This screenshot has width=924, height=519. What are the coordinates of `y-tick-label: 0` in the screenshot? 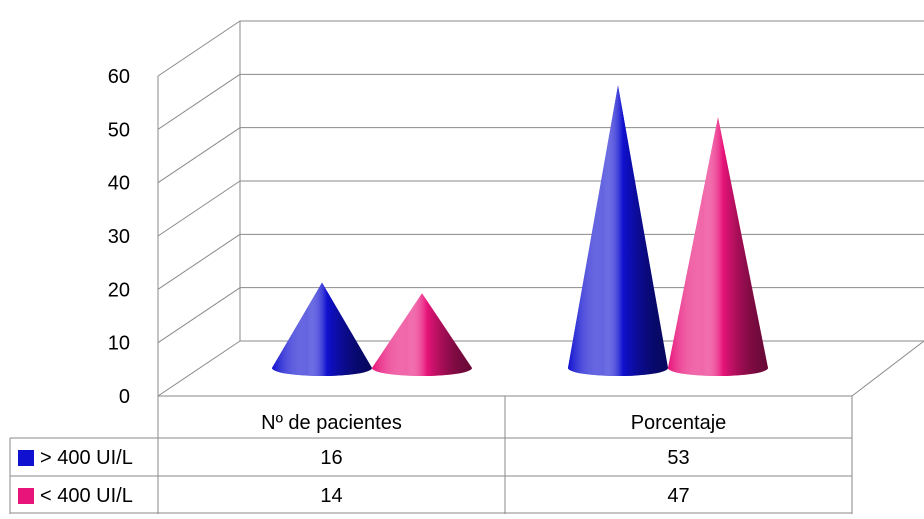 It's located at (124, 397).